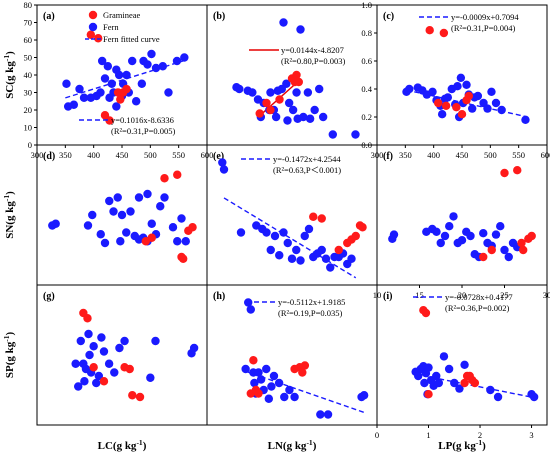  I want to click on panel-h: (h) y=-0.5112x+1.9185(R²=0.19,P=0.035), so click(292, 355).